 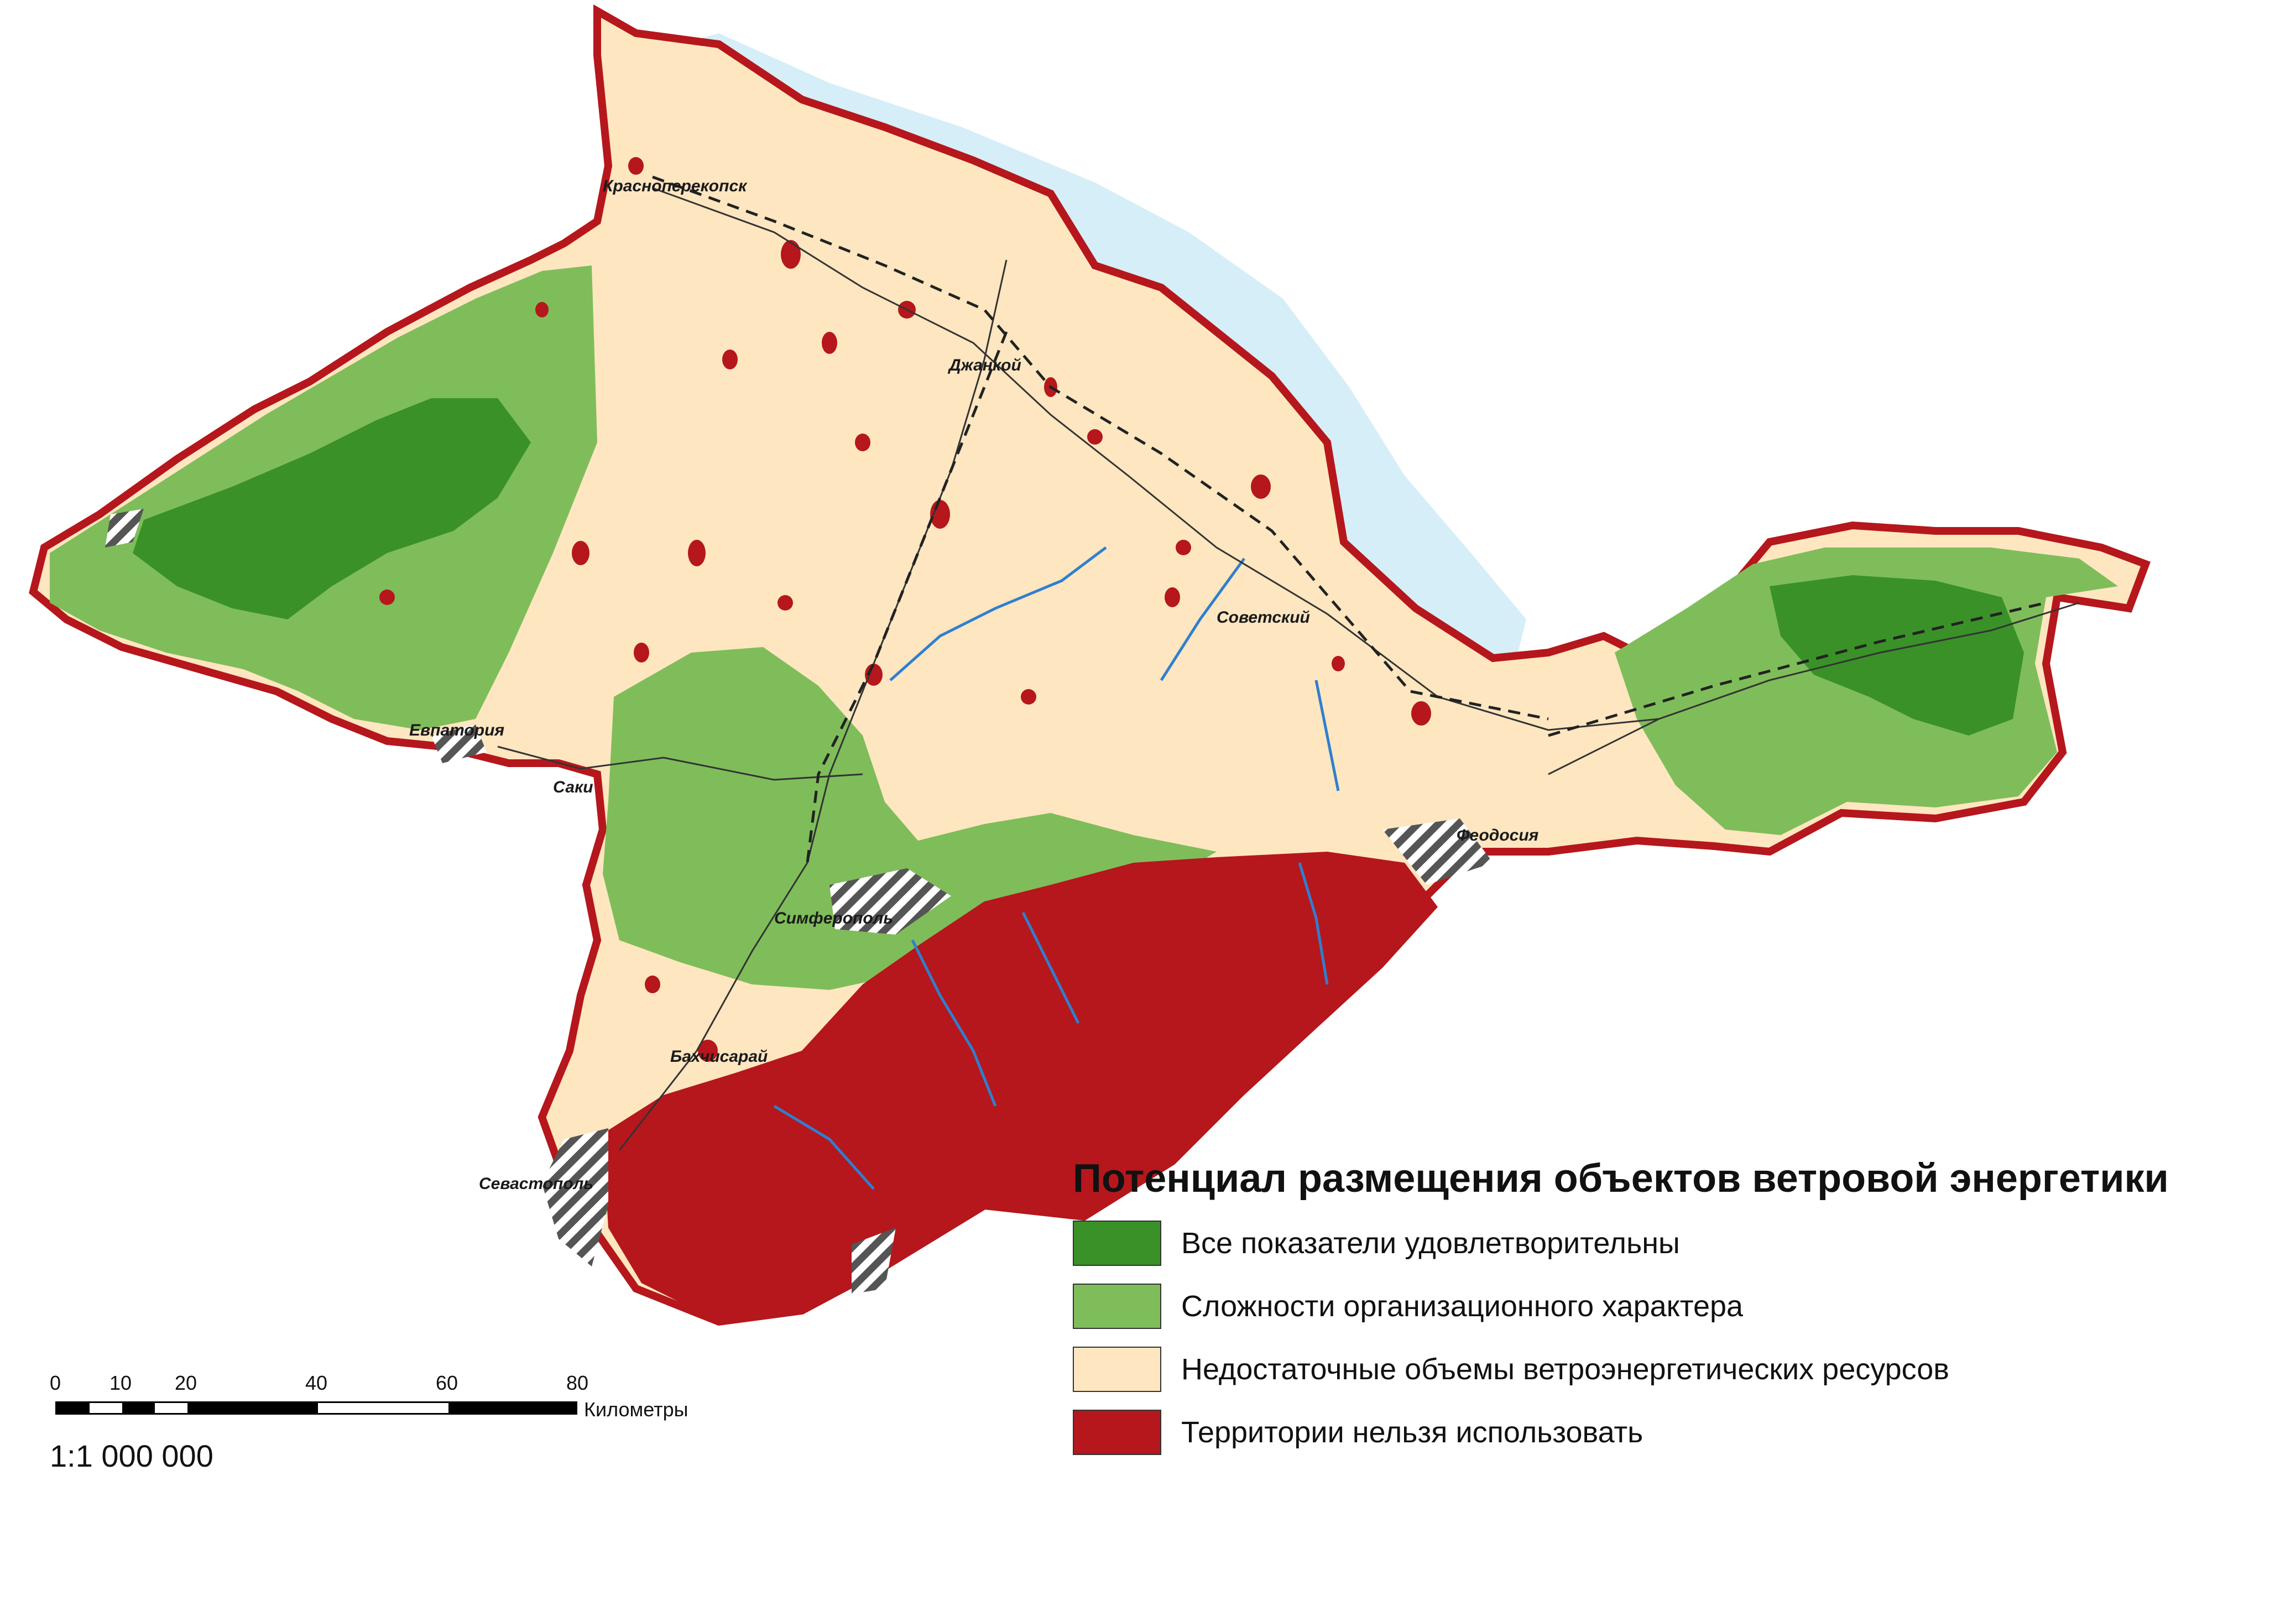 What do you see at coordinates (446, 1383) in the screenshot?
I see `scale-tick-label: 60` at bounding box center [446, 1383].